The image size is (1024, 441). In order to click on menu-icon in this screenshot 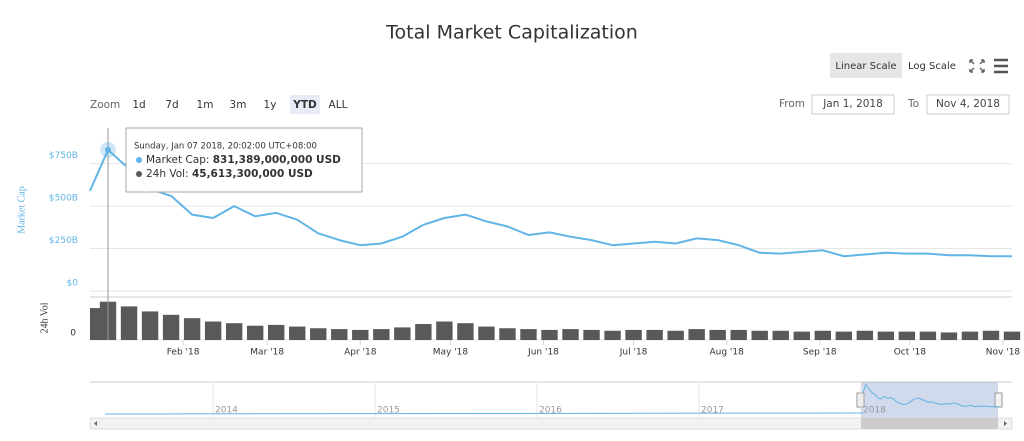, I will do `click(1001, 66)`.